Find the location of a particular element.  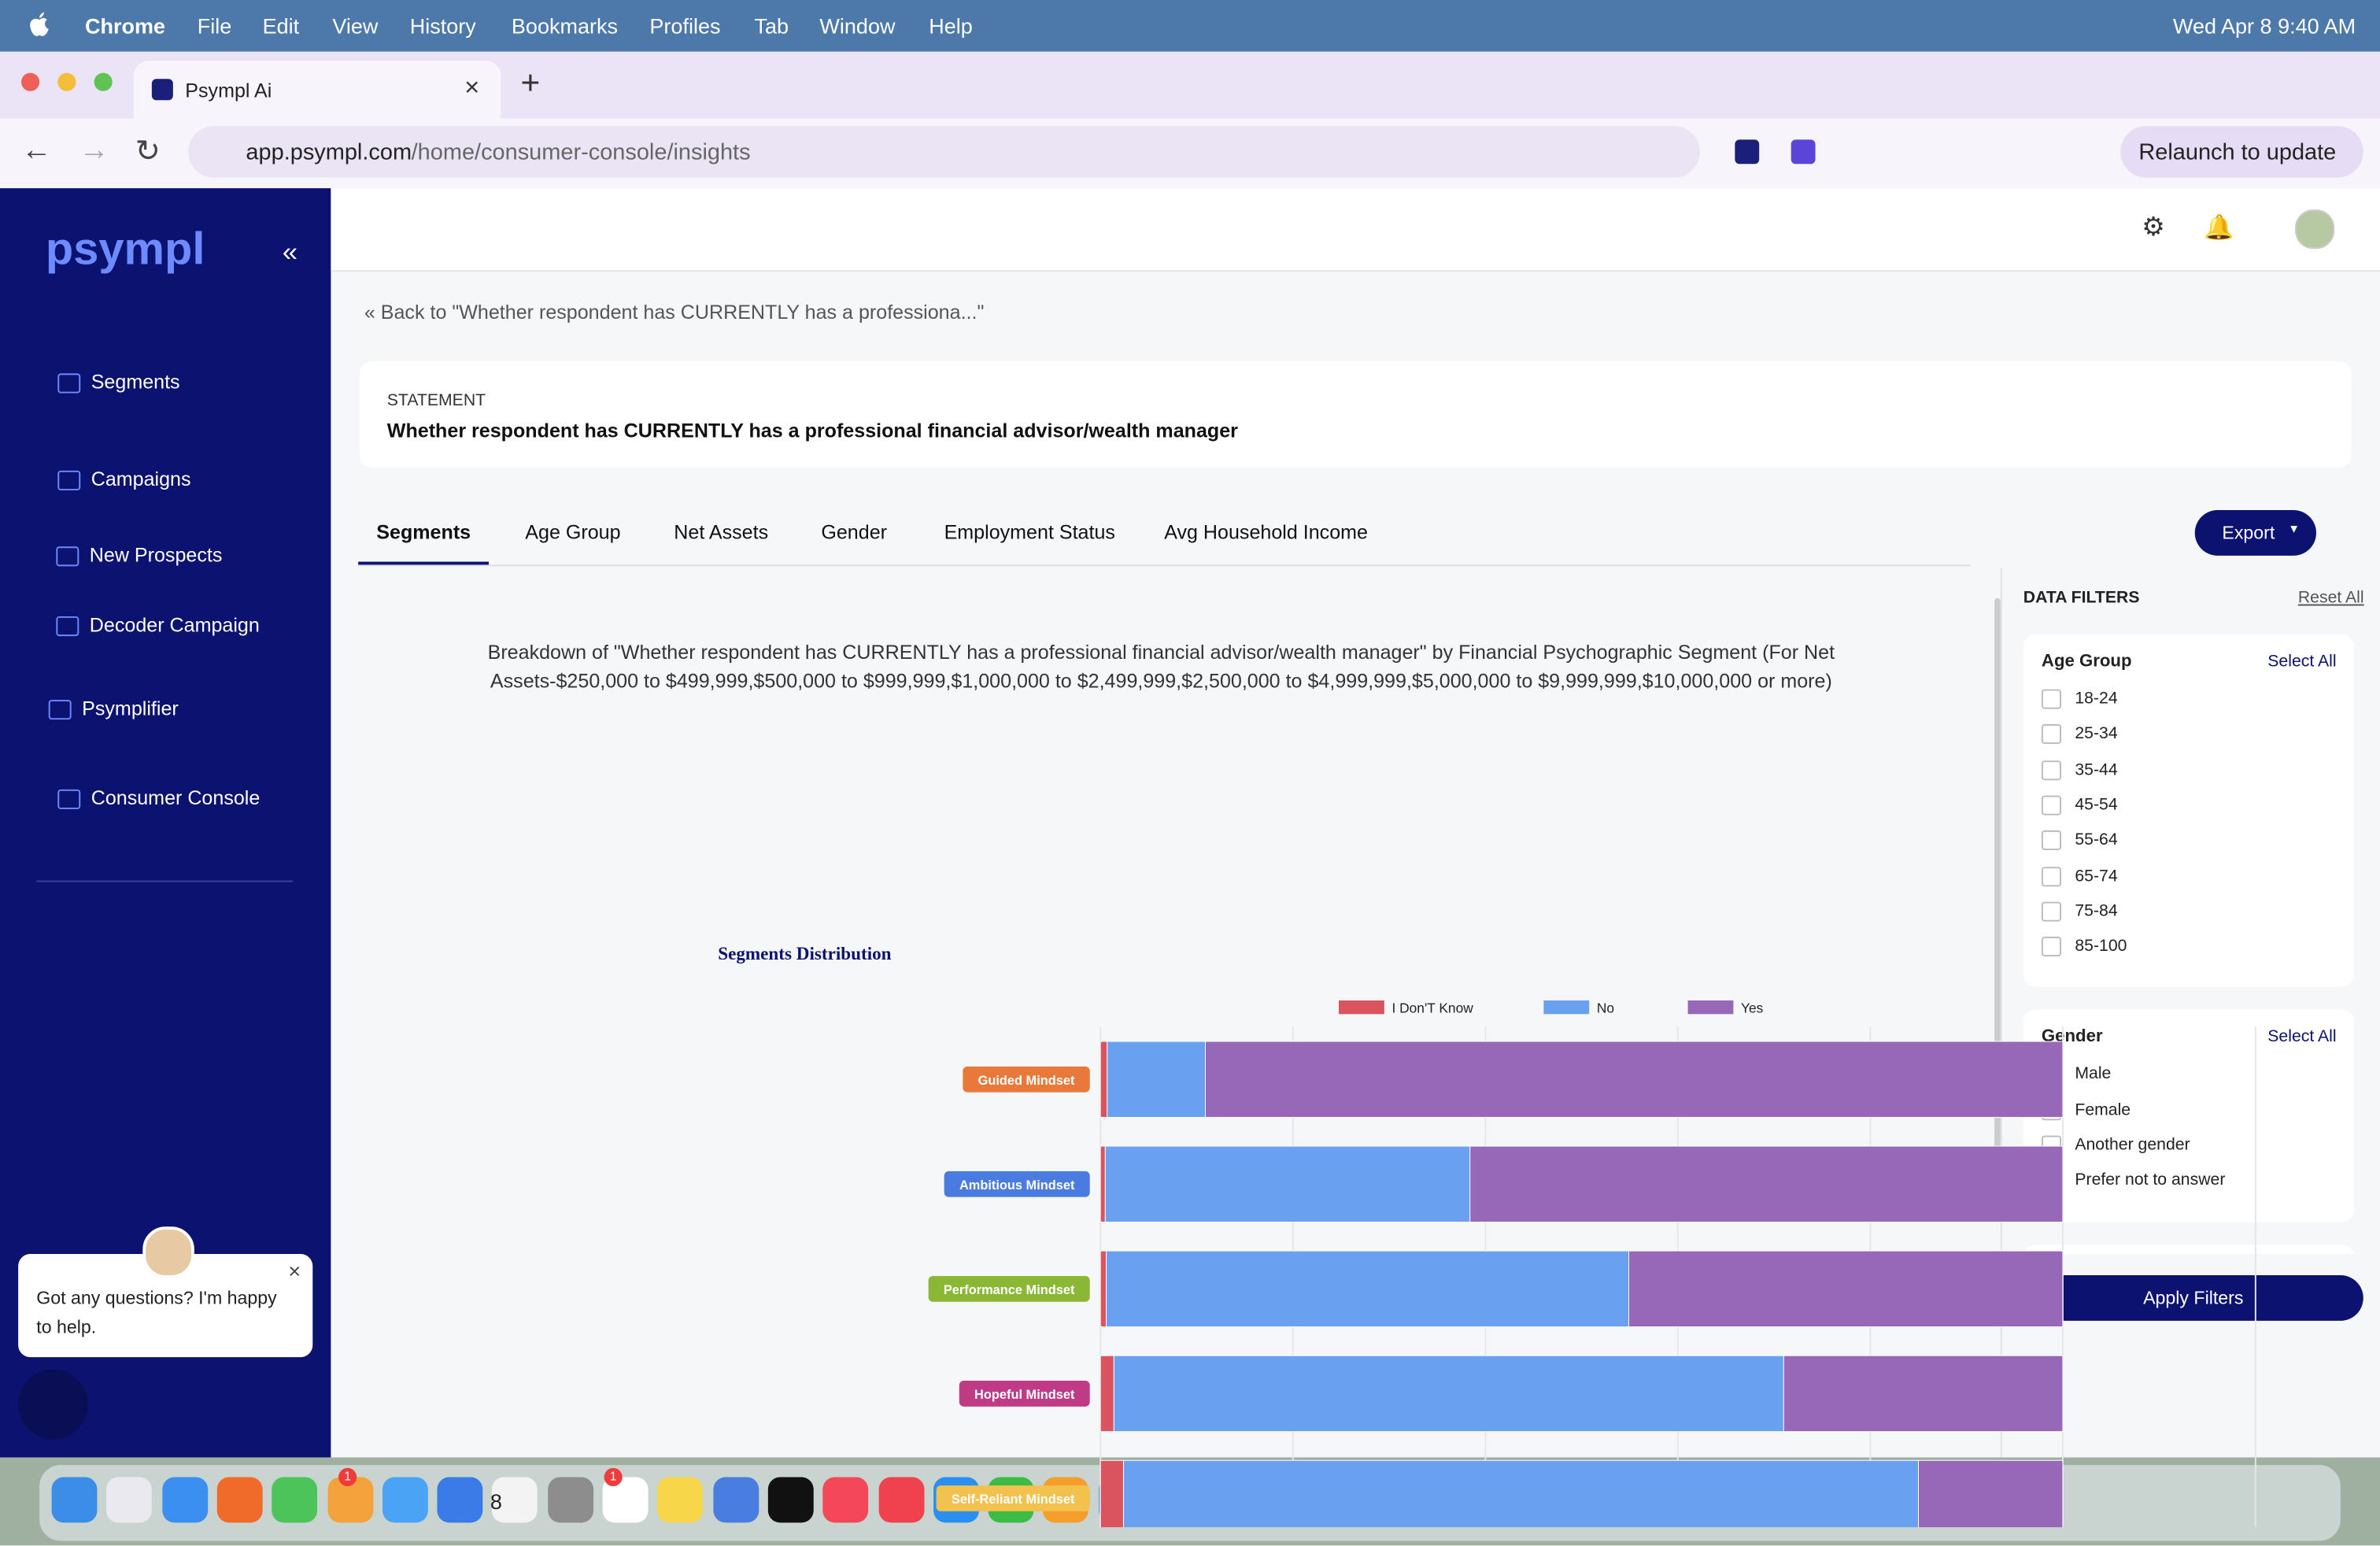

option-label: 55-64 is located at coordinates (2096, 840).